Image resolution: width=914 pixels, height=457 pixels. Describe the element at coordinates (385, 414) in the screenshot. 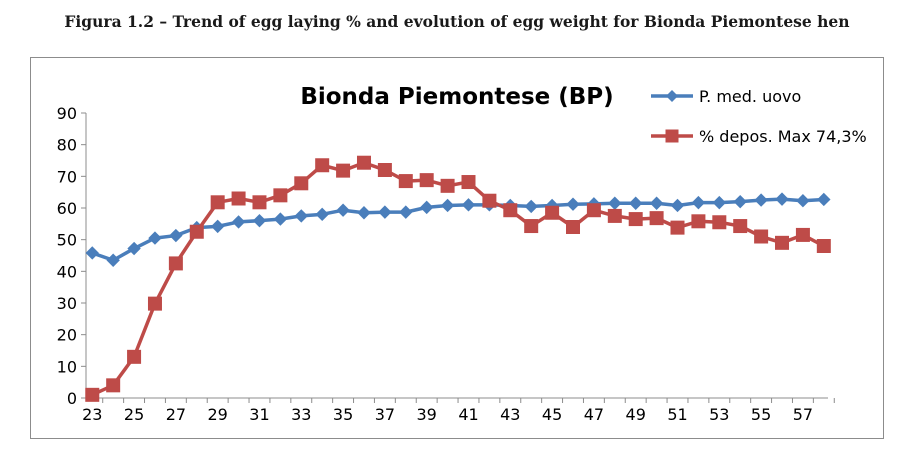

I see `x-tick-label: 37` at that location.